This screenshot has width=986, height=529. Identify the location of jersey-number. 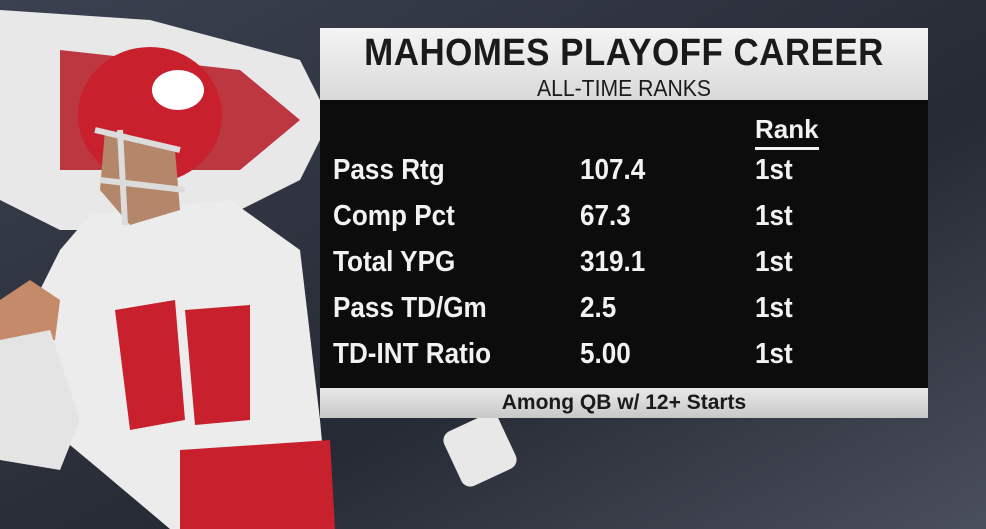
(182, 365).